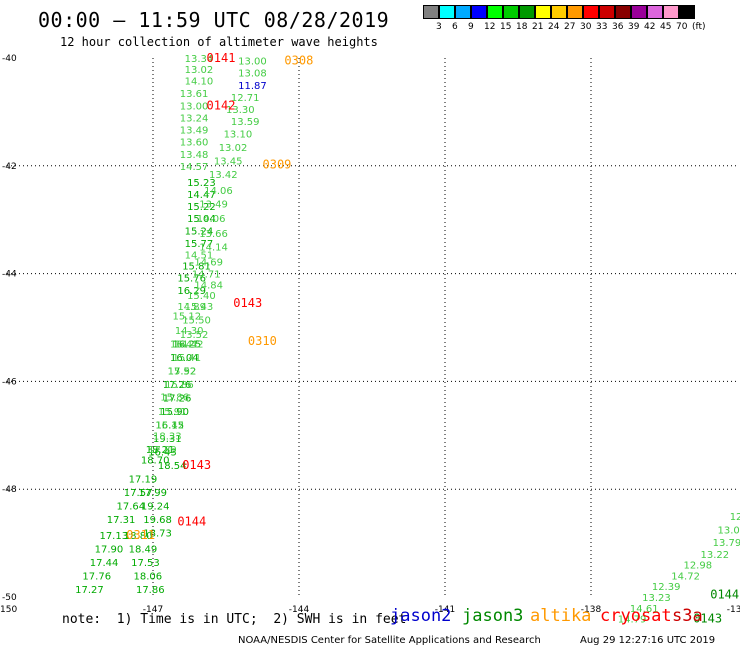 The height and width of the screenshot is (650, 740). What do you see at coordinates (208, 285) in the screenshot?
I see `wave-height-label: 14.84` at bounding box center [208, 285].